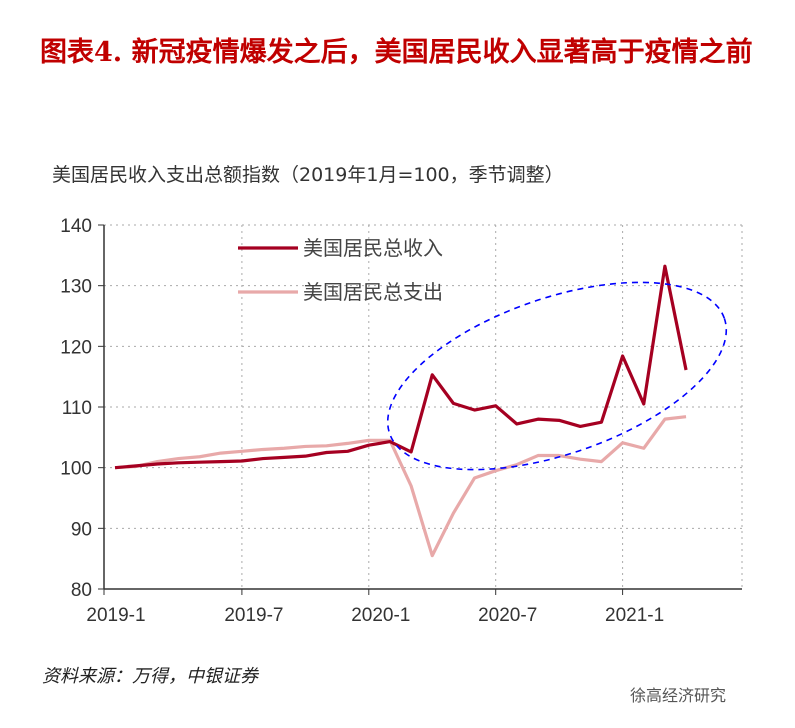 This screenshot has height=728, width=795. What do you see at coordinates (81, 529) in the screenshot?
I see `y-tick-label: 90` at bounding box center [81, 529].